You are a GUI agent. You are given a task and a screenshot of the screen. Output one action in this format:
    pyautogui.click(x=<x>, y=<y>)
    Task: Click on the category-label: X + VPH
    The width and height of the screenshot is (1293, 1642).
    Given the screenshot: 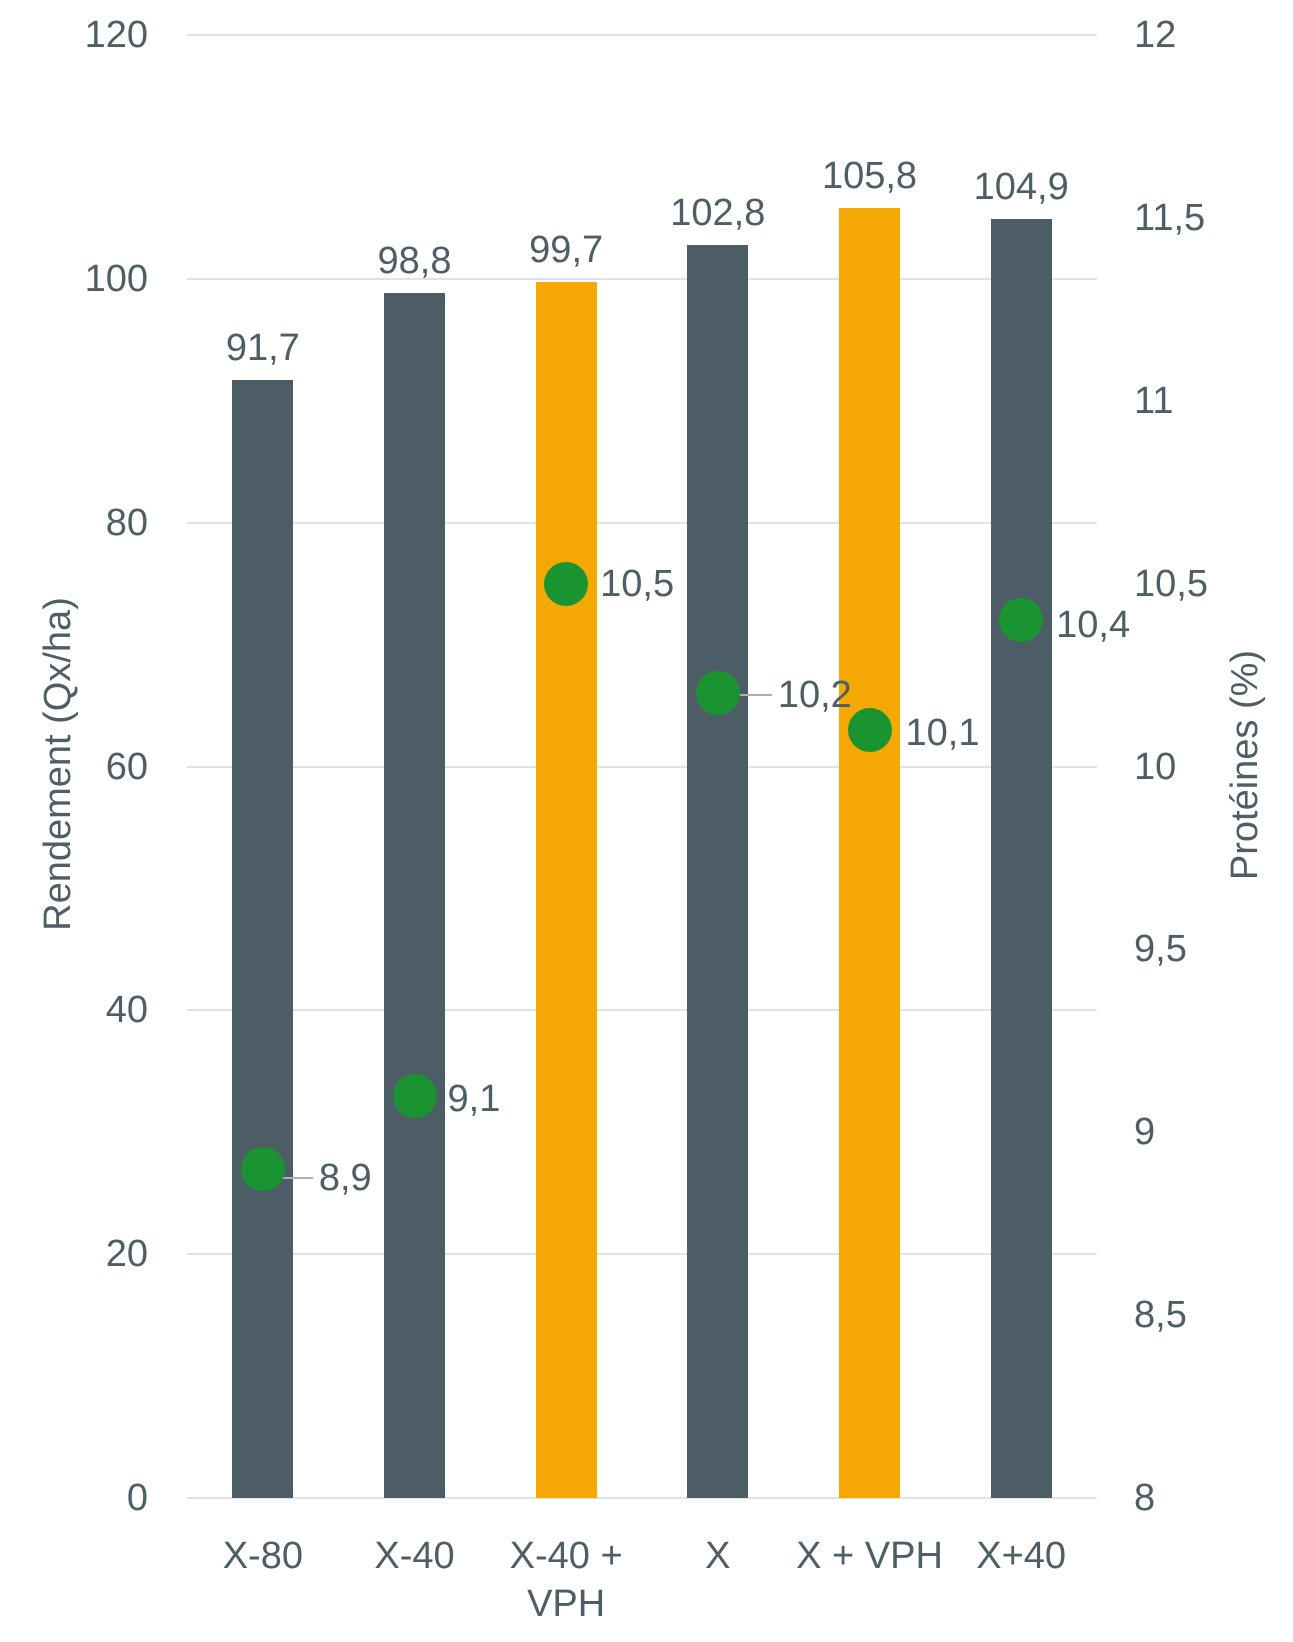 What is the action you would take?
    pyautogui.click(x=870, y=1556)
    